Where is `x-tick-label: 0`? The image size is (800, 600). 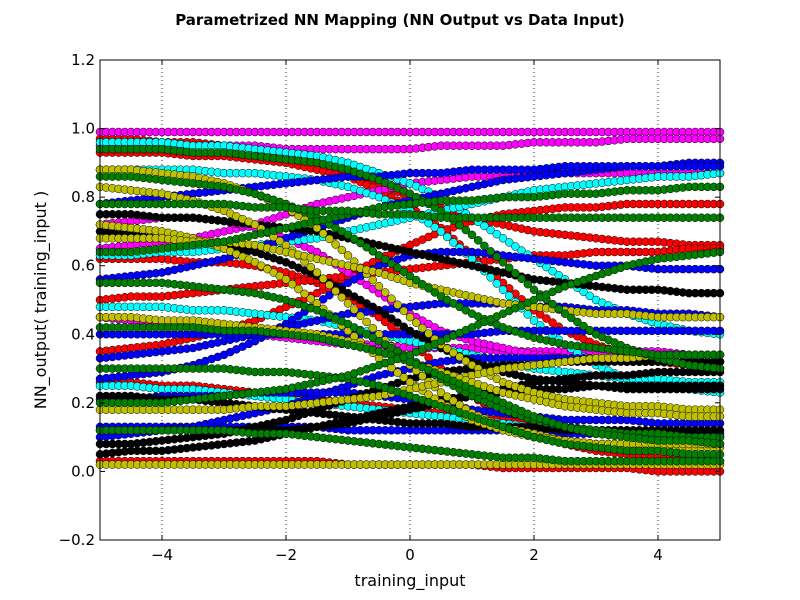
x-tick-label: 0 is located at coordinates (410, 555).